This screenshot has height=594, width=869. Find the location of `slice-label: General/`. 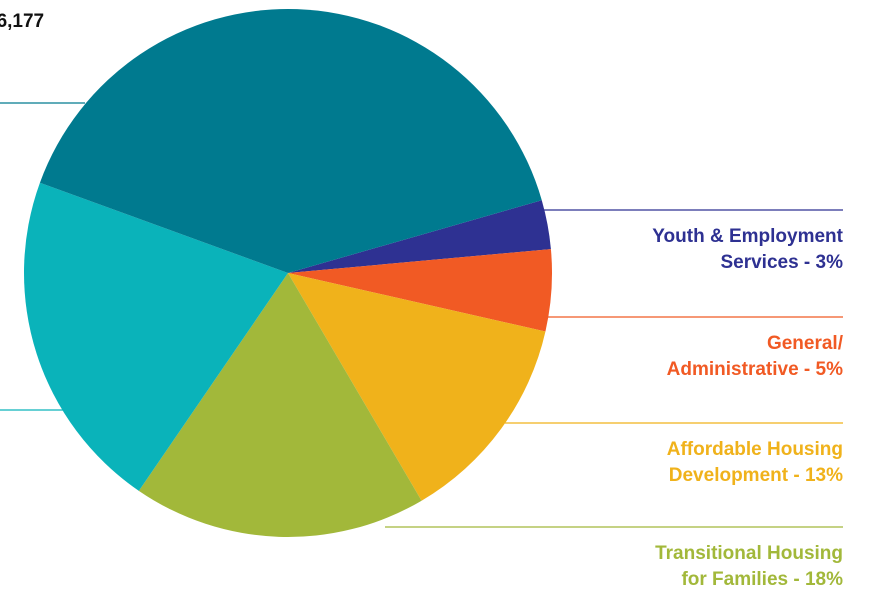

slice-label: General/ is located at coordinates (805, 343).